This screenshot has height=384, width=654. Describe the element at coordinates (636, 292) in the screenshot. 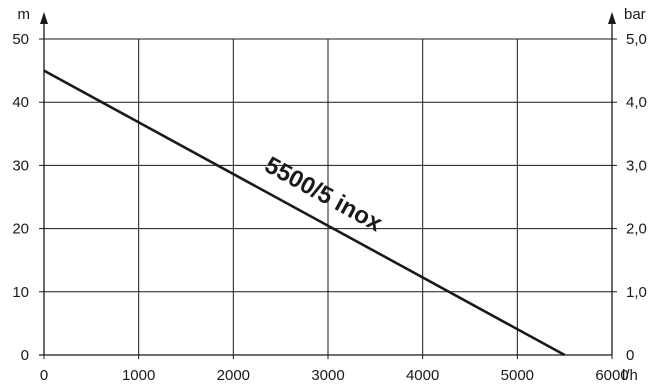

I see `y2-tick-label: 1,0` at that location.